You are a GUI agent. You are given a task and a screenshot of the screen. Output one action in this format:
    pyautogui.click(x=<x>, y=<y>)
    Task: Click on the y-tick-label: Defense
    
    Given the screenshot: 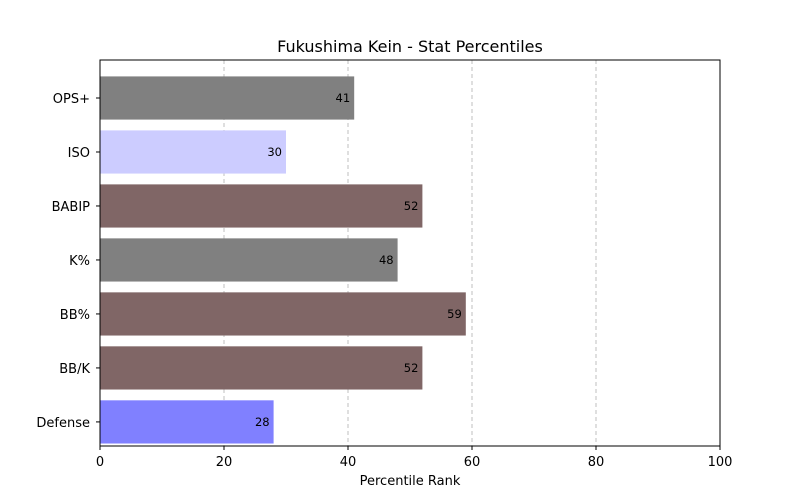 What is the action you would take?
    pyautogui.click(x=63, y=423)
    